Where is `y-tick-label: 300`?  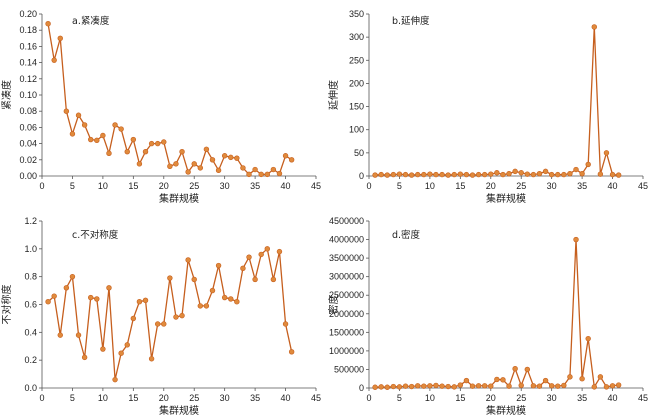 y-tick-label: 300 is located at coordinates (356, 37).